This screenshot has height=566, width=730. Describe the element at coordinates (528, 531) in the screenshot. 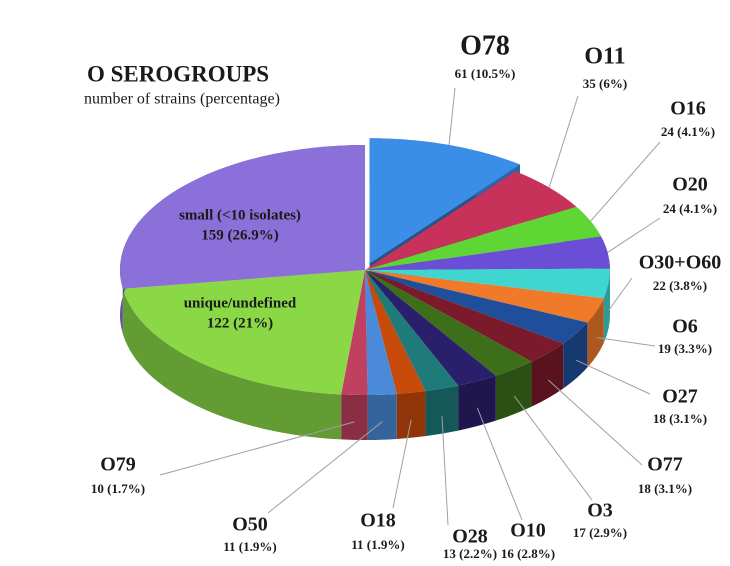

I see `slice-label: O10` at that location.